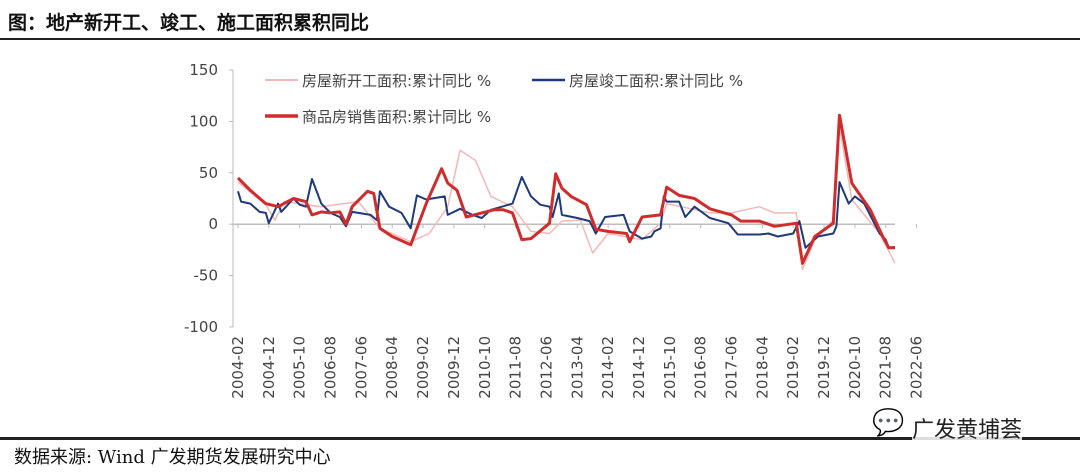 This screenshot has width=1080, height=472. What do you see at coordinates (213, 224) in the screenshot?
I see `y-tick-label: 0` at bounding box center [213, 224].